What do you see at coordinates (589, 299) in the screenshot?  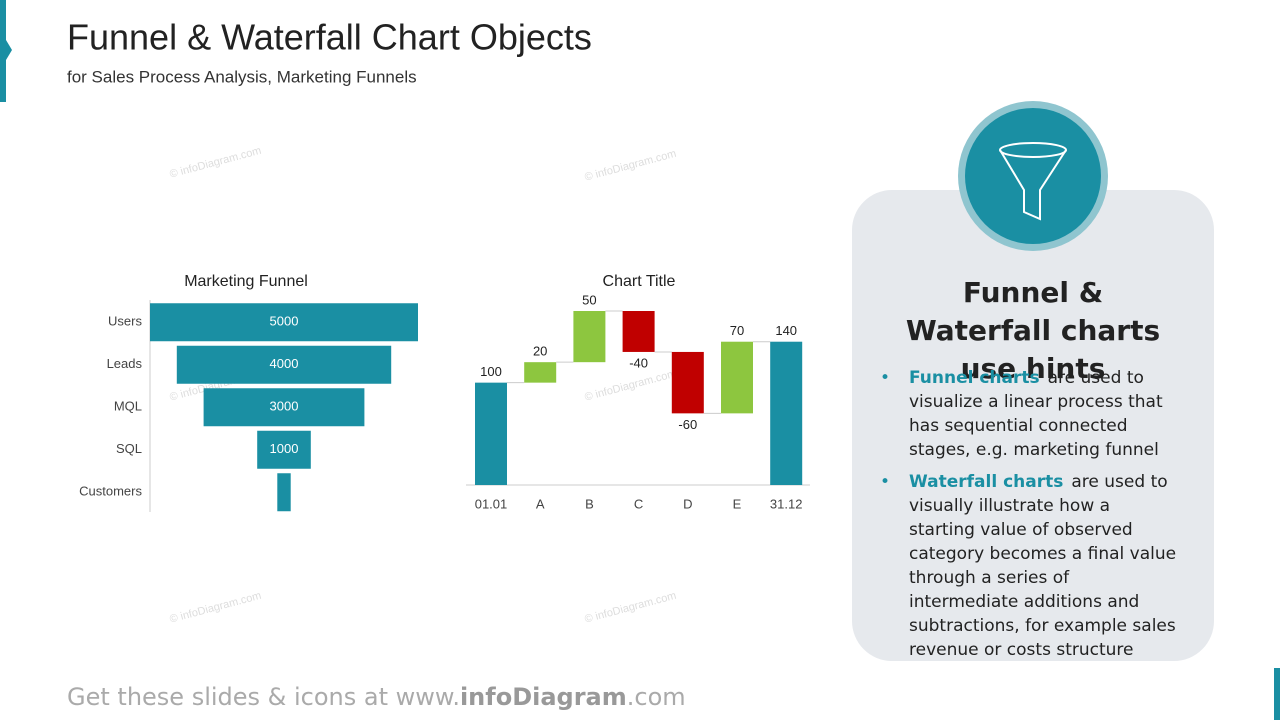 I see `data-label: 50` at bounding box center [589, 299].